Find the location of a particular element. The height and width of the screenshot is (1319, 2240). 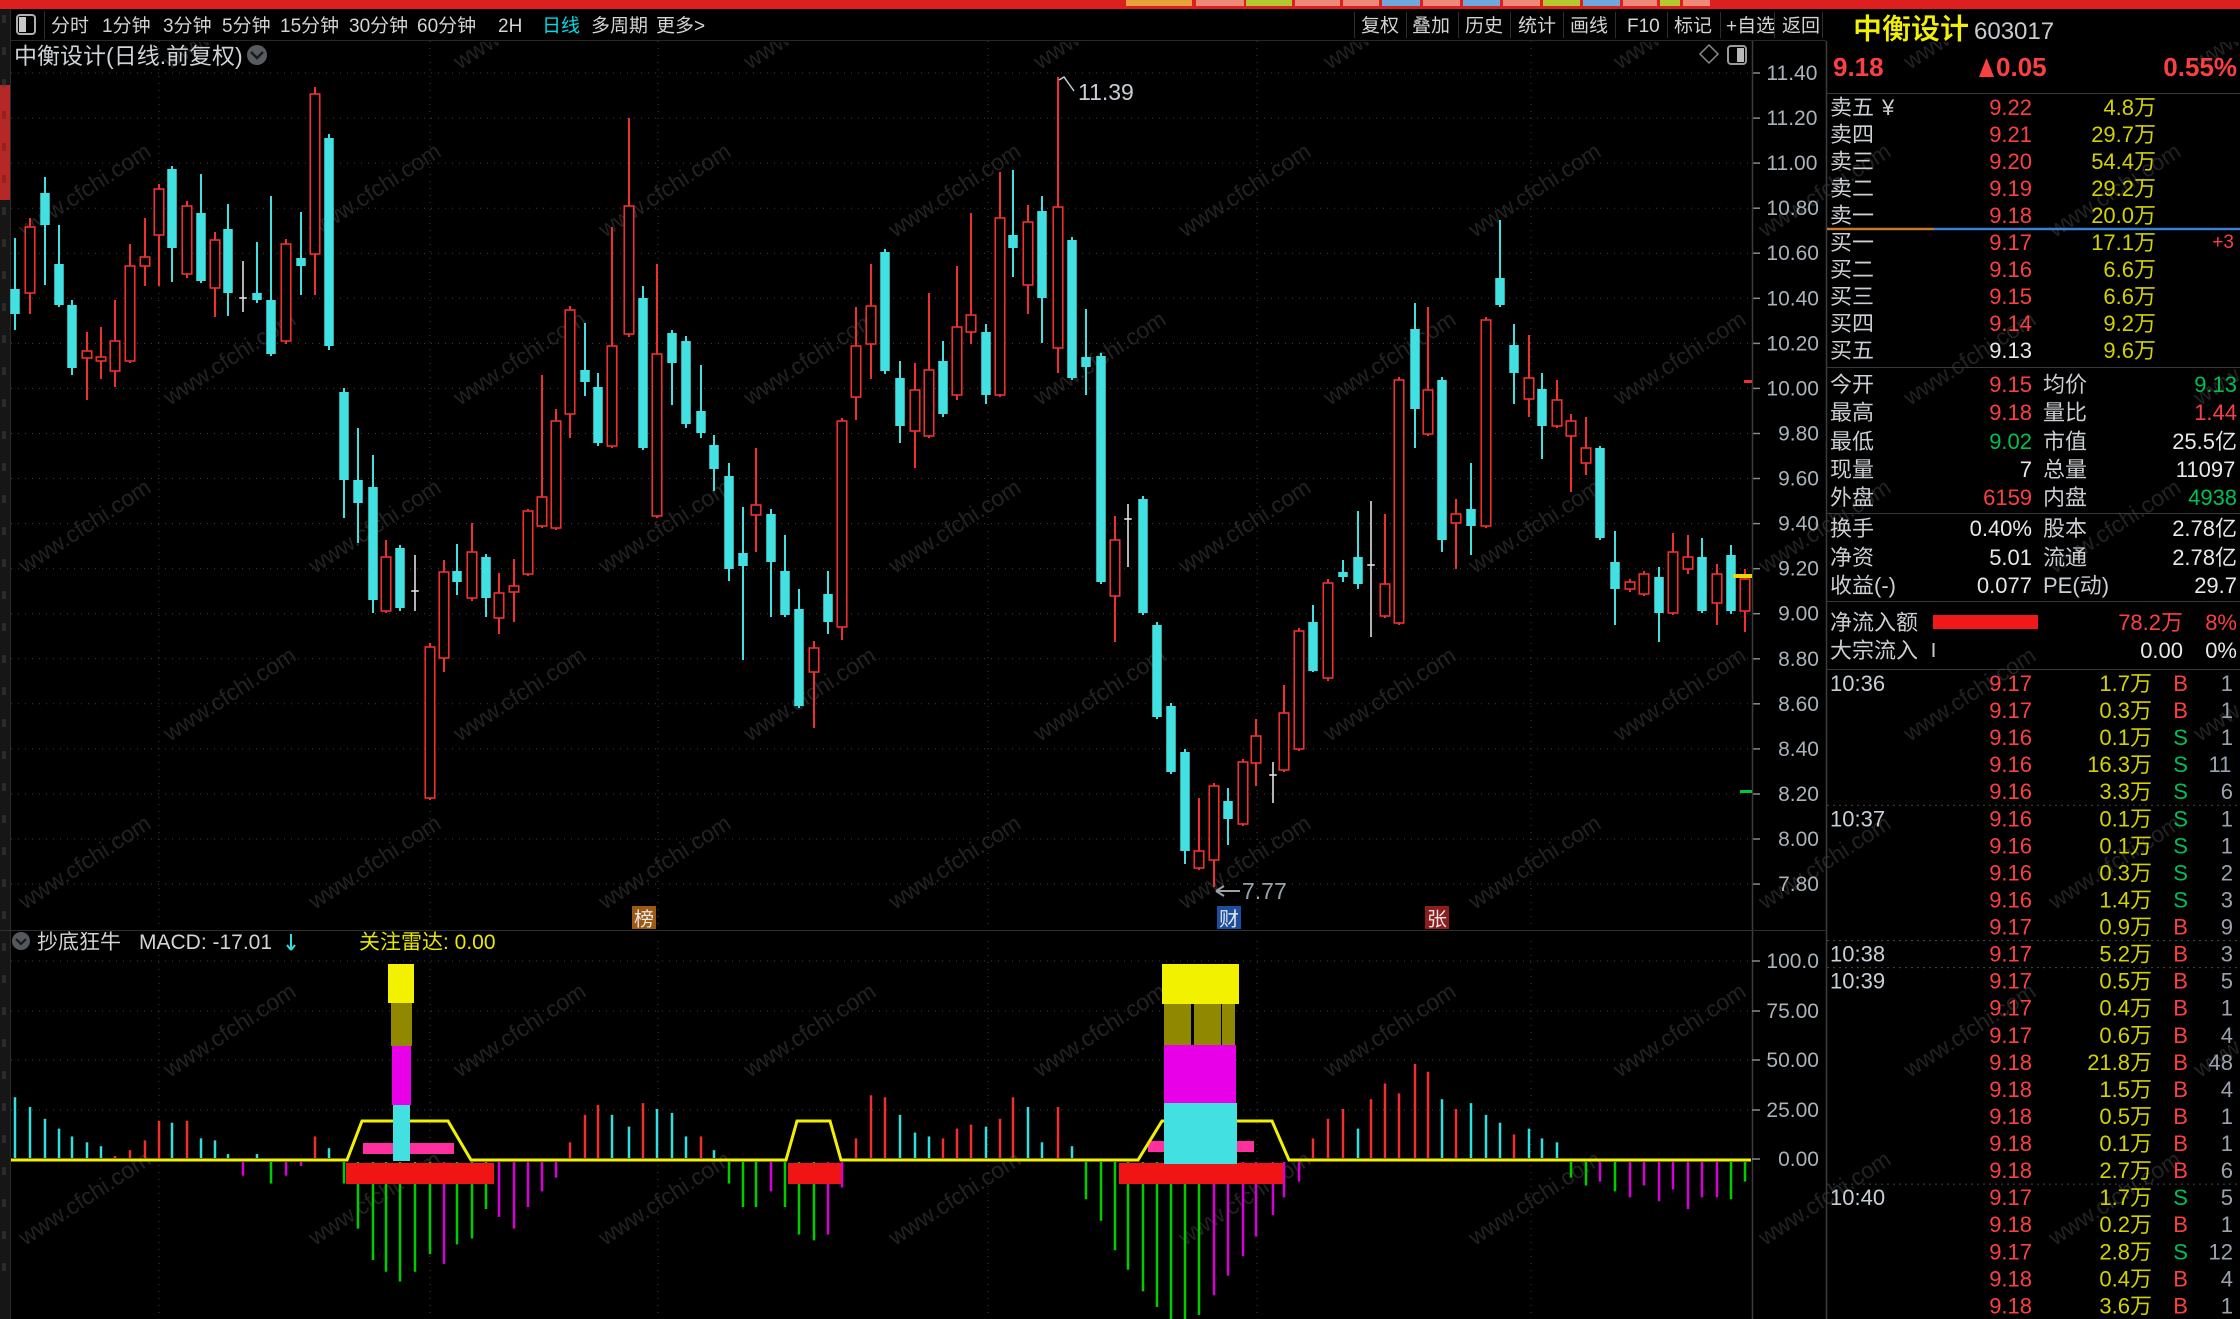

svg-text: 7.77 is located at coordinates (1264, 891).